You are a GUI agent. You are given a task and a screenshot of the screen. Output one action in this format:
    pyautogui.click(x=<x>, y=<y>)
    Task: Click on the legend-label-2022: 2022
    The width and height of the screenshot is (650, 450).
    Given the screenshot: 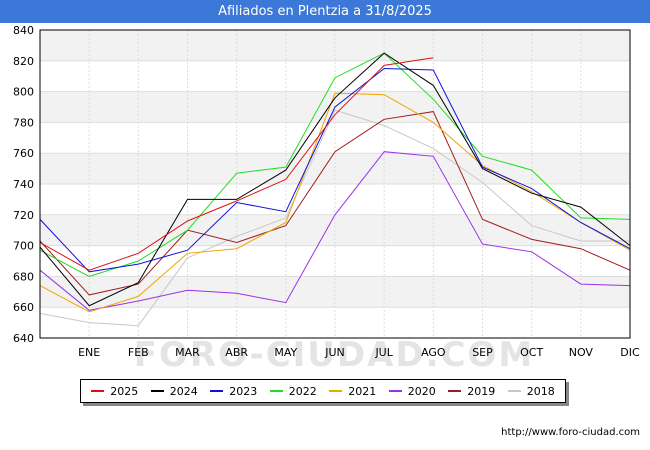 What is the action you would take?
    pyautogui.click(x=302, y=391)
    